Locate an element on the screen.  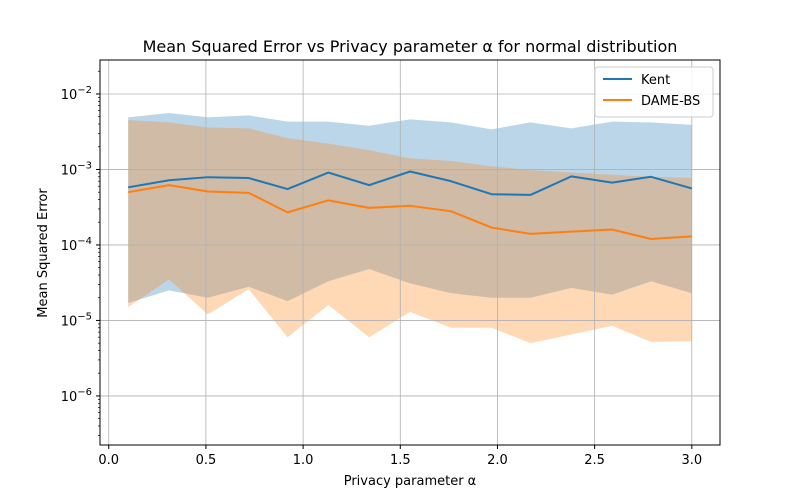
x-tick-label: 3.0 is located at coordinates (691, 460).